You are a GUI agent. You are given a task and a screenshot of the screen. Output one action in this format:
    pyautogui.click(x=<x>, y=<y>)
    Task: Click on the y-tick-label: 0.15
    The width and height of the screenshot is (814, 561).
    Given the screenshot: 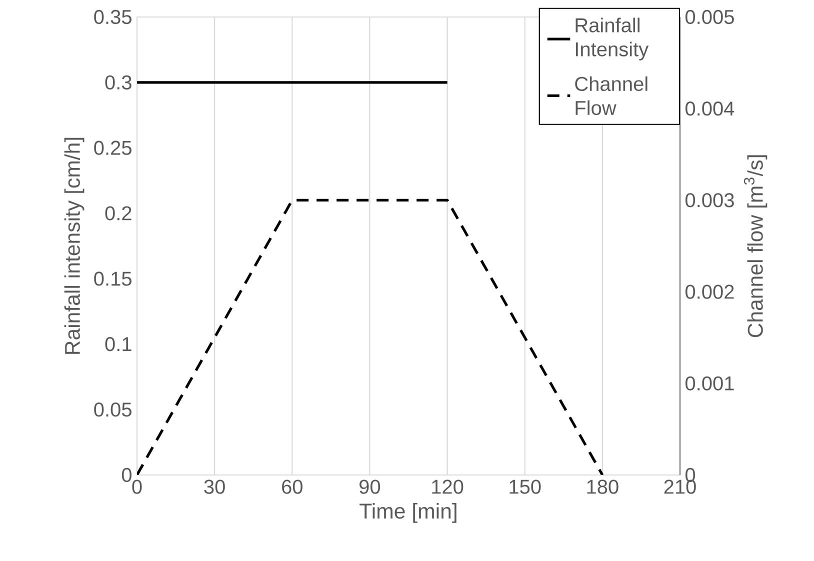 What is the action you would take?
    pyautogui.click(x=113, y=279)
    